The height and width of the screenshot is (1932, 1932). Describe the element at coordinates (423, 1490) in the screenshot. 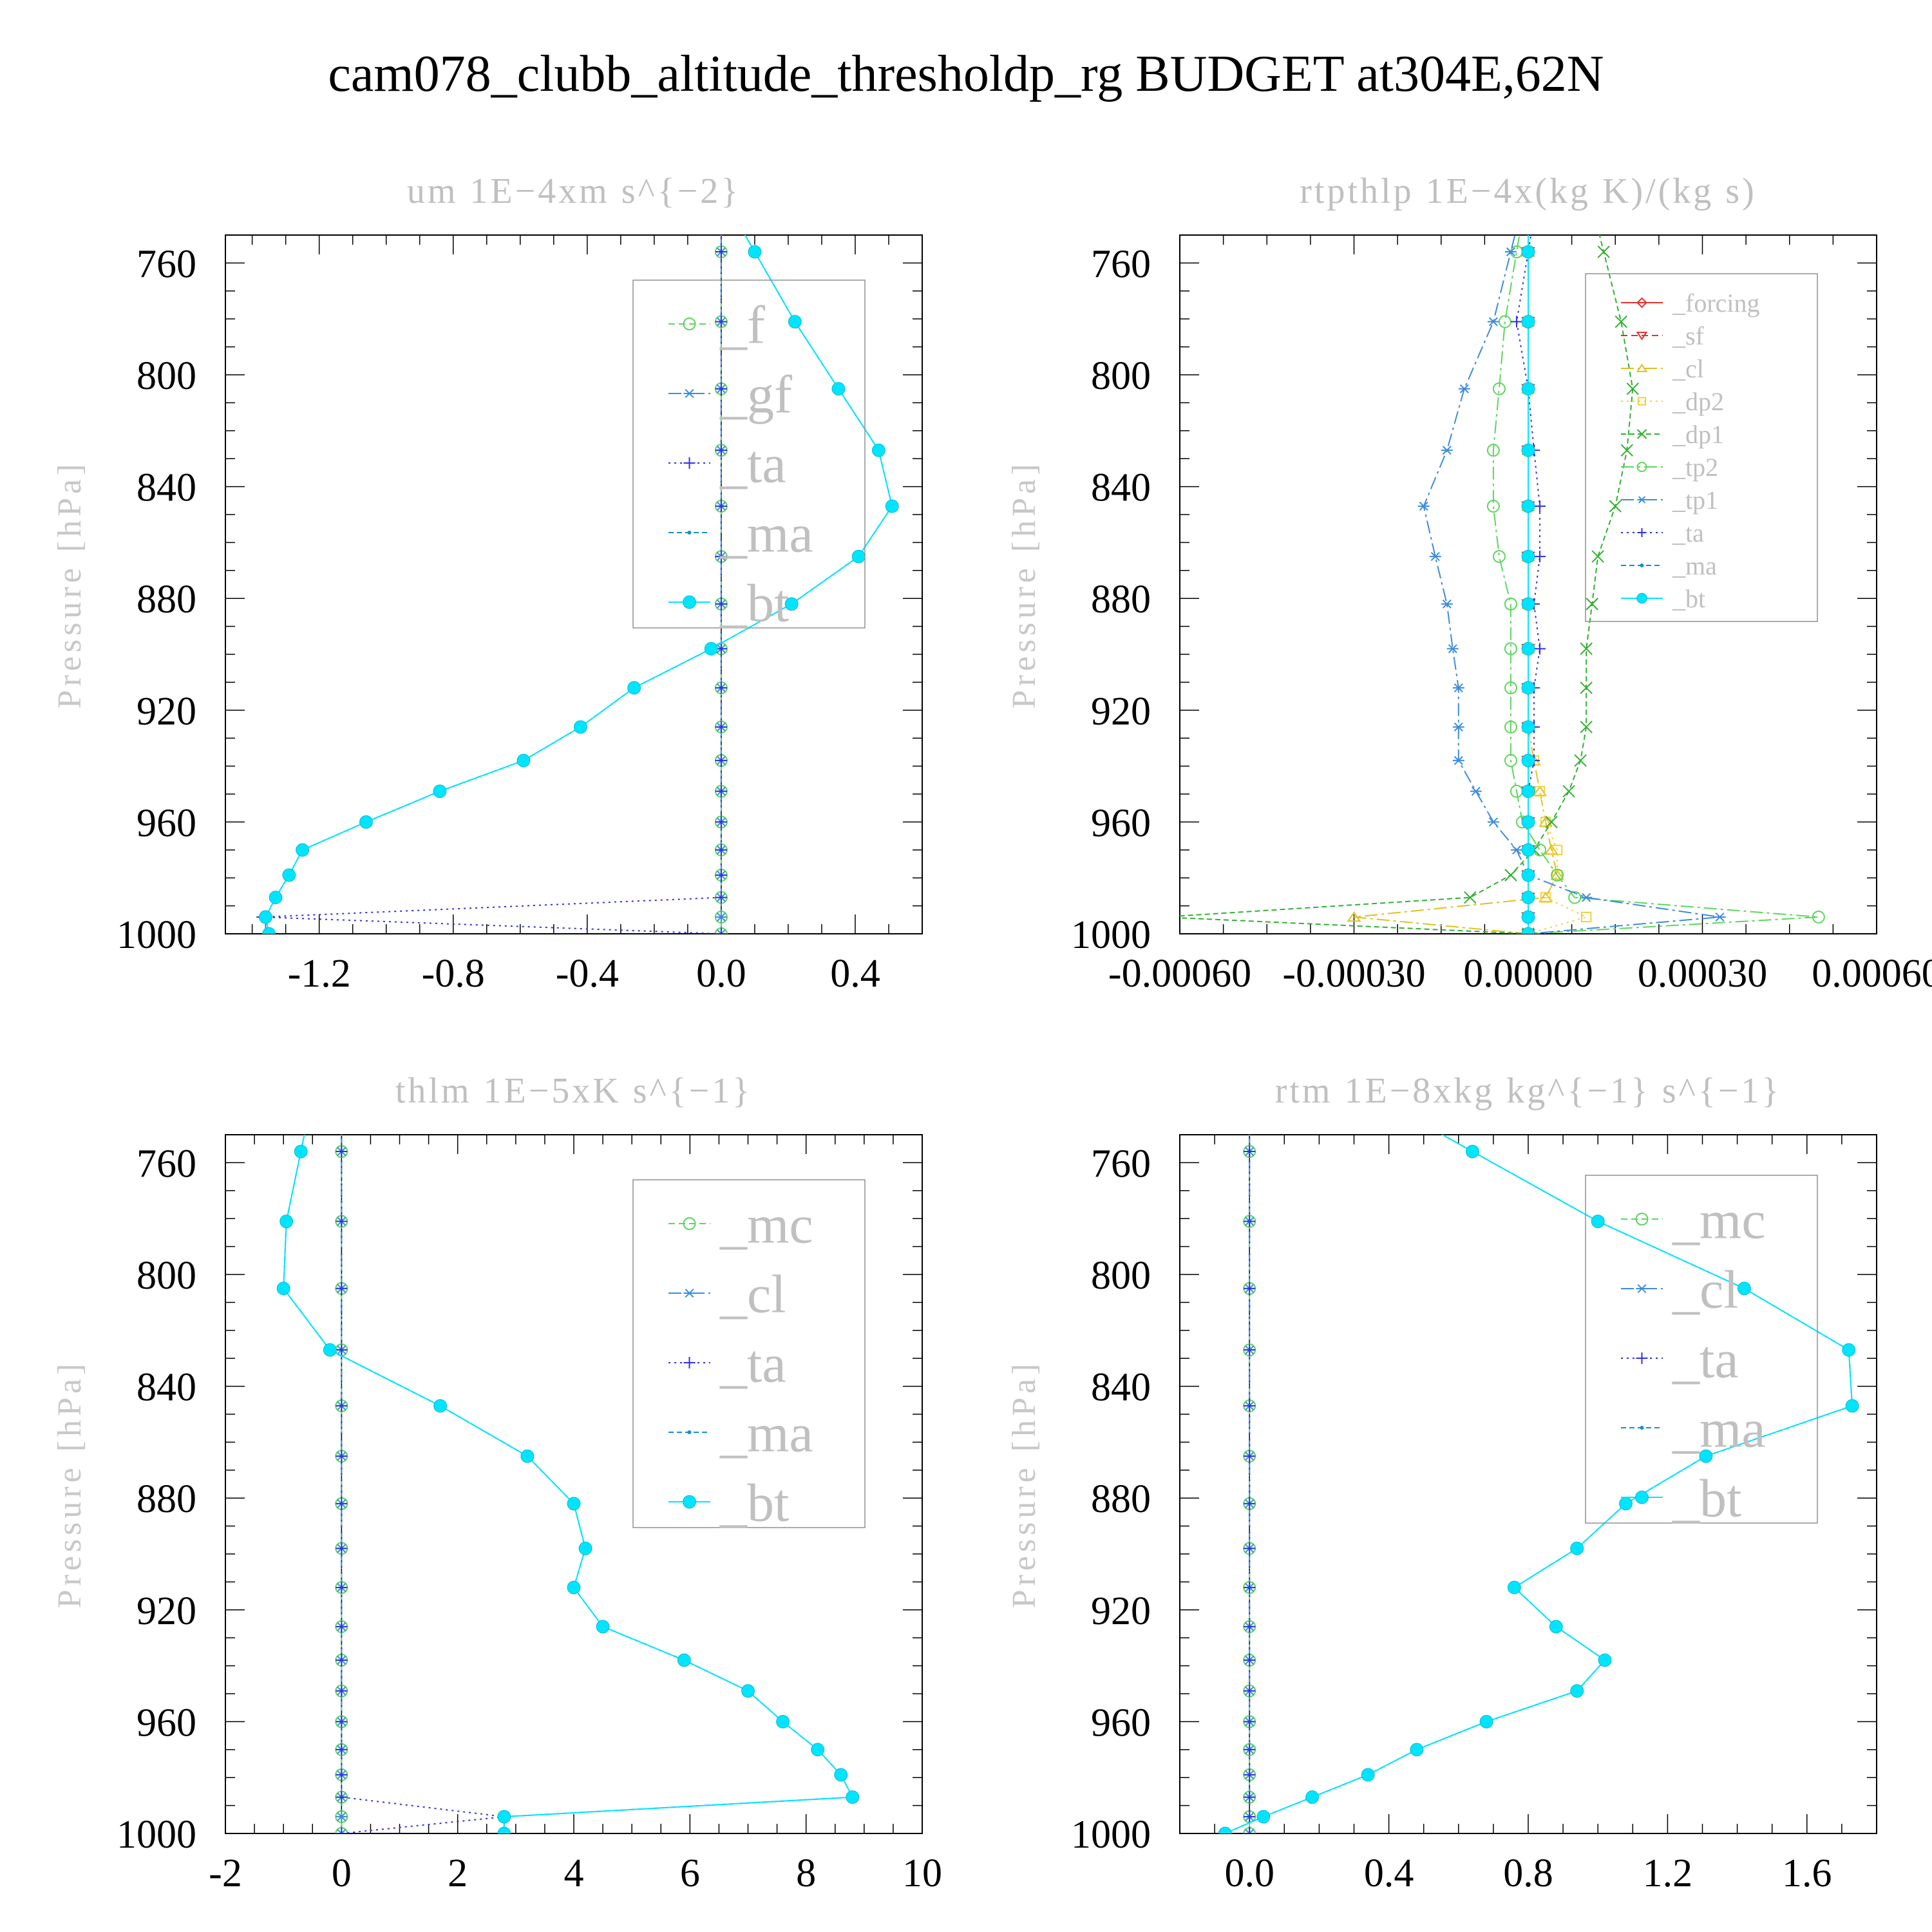

I see `series-markers` at that location.